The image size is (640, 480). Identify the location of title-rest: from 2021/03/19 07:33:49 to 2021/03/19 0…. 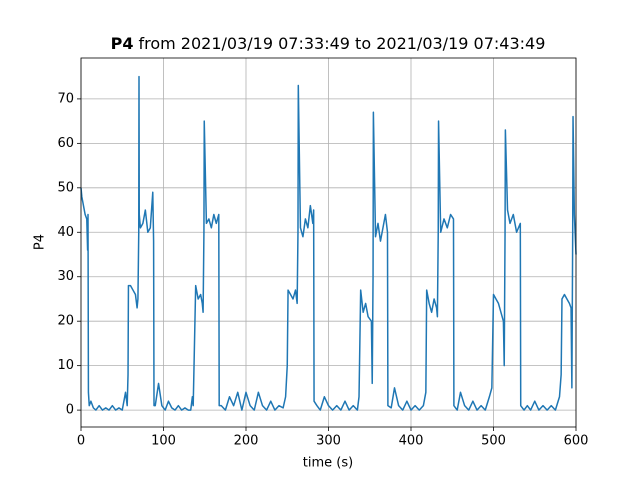
(341, 43).